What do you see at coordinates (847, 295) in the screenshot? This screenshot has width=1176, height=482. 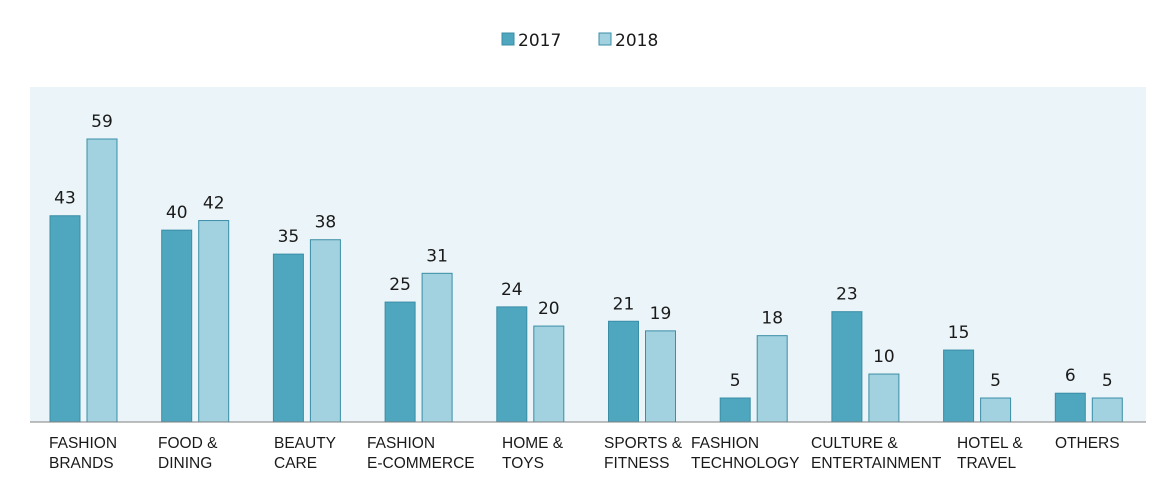 I see `data-label-2017-7: 23` at bounding box center [847, 295].